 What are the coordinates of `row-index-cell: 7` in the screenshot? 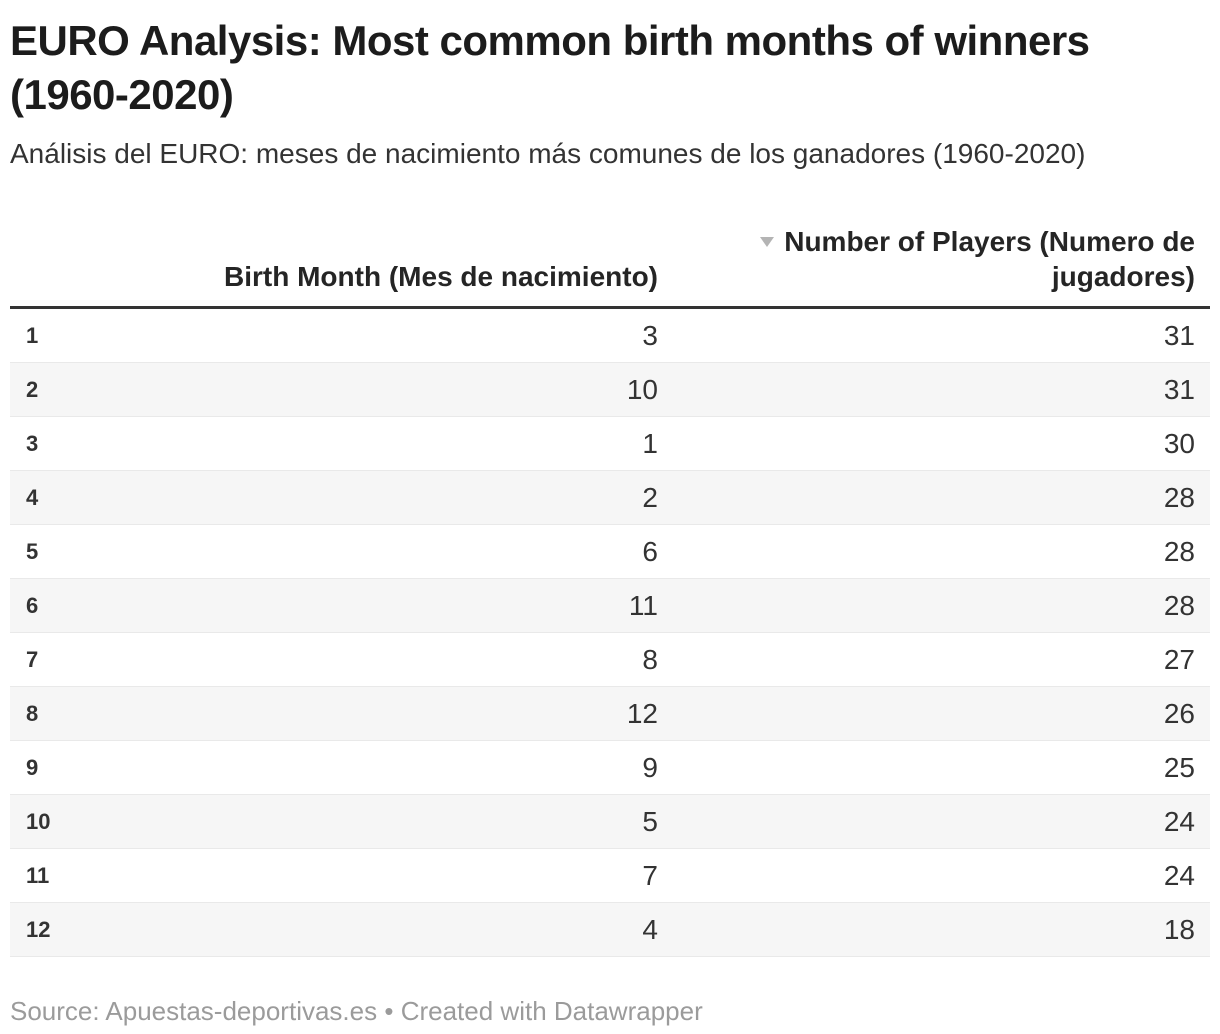 It's located at (40, 659).